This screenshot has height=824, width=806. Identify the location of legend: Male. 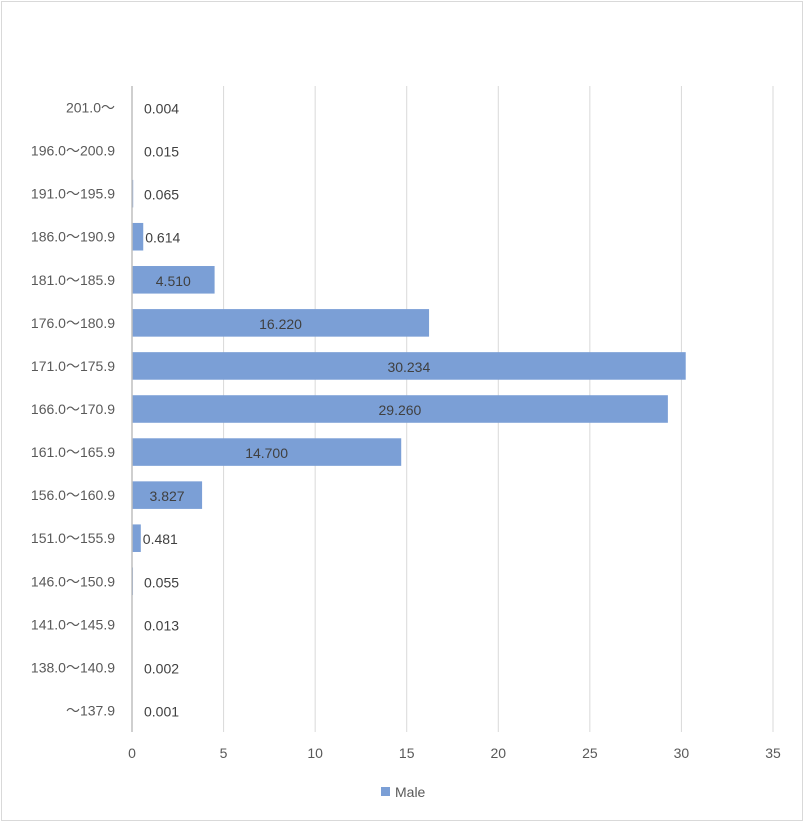
(403, 792).